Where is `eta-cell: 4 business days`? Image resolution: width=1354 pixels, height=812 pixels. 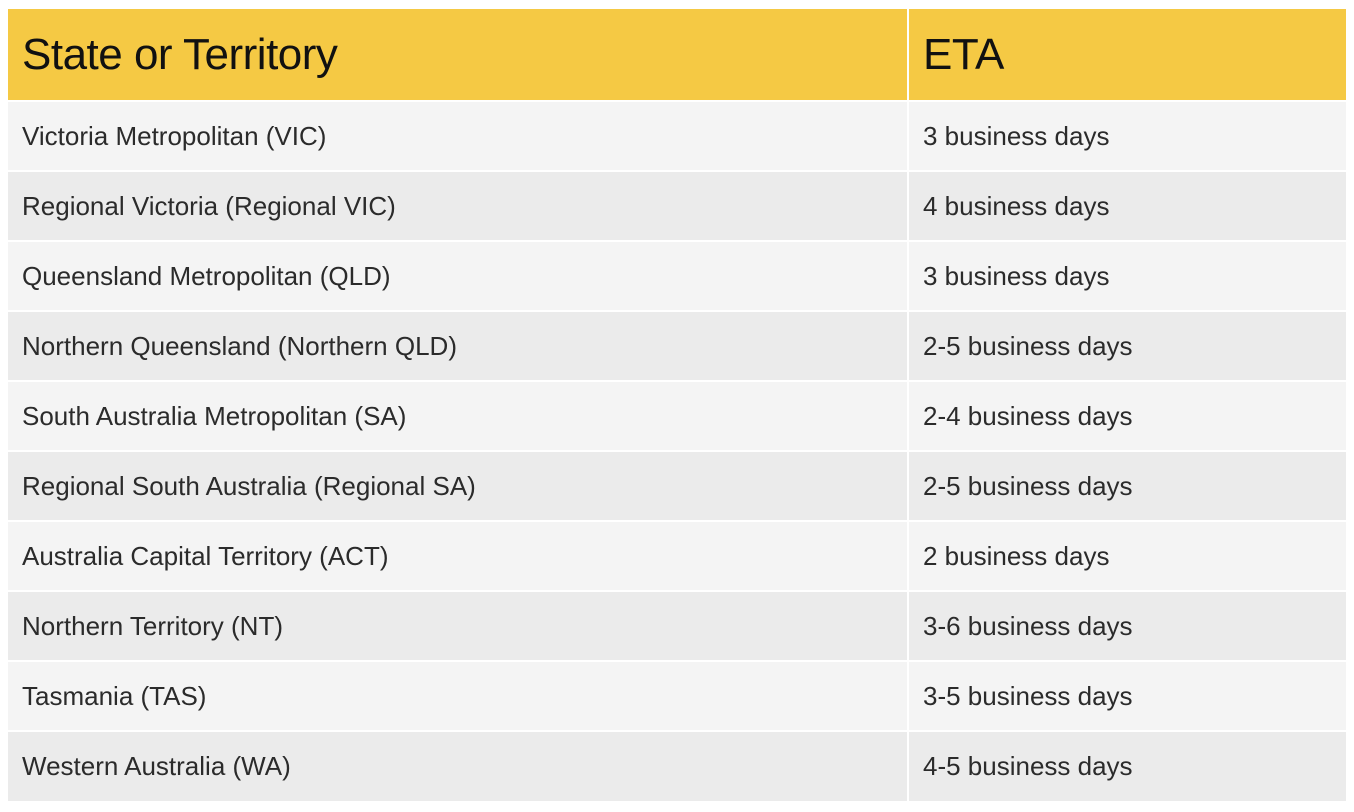
eta-cell: 4 business days is located at coordinates (1127, 205).